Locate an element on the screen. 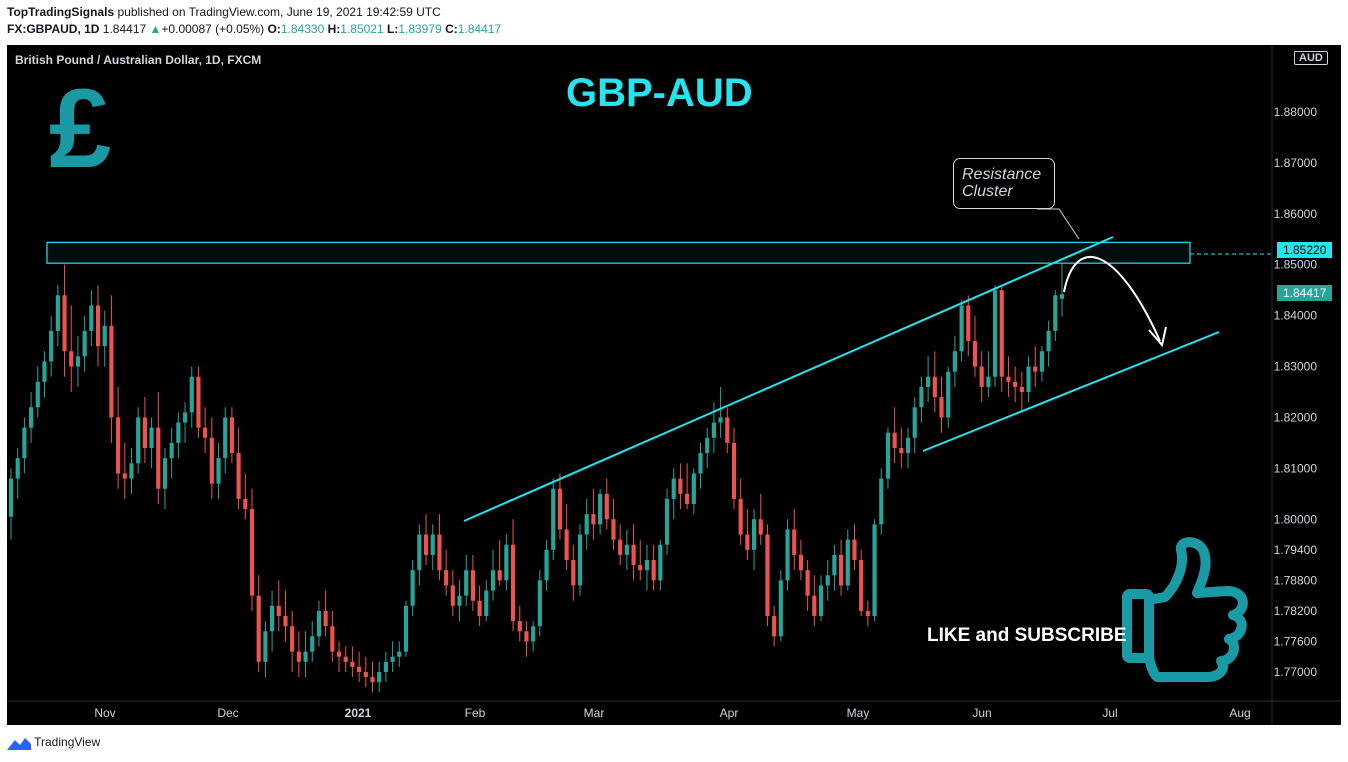  y-tick-label: 1.85000 is located at coordinates (1296, 265).